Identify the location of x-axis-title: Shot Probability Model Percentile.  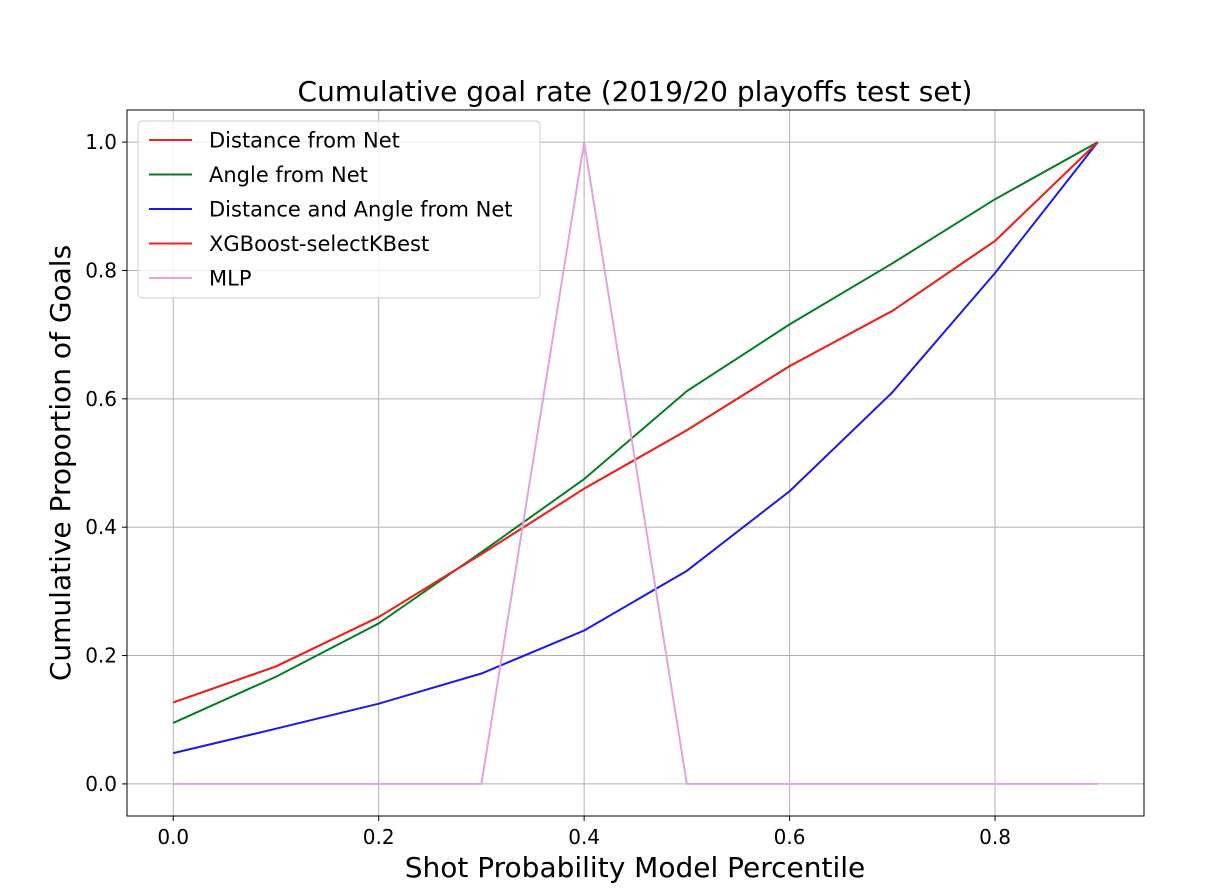
(635, 867).